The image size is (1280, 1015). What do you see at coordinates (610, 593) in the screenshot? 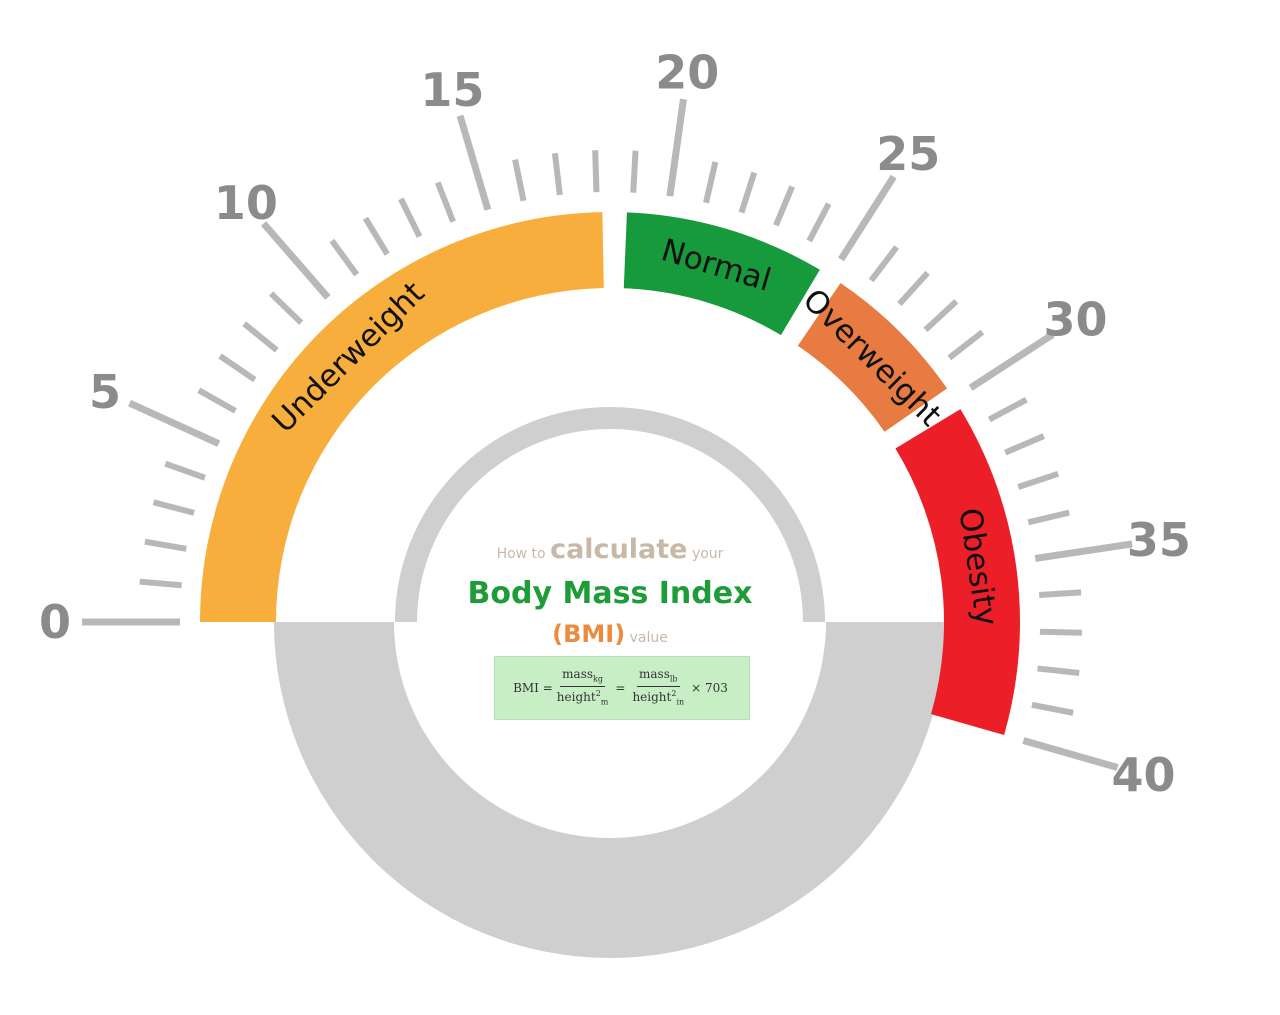
I see `center-title: Body Mass Index` at bounding box center [610, 593].